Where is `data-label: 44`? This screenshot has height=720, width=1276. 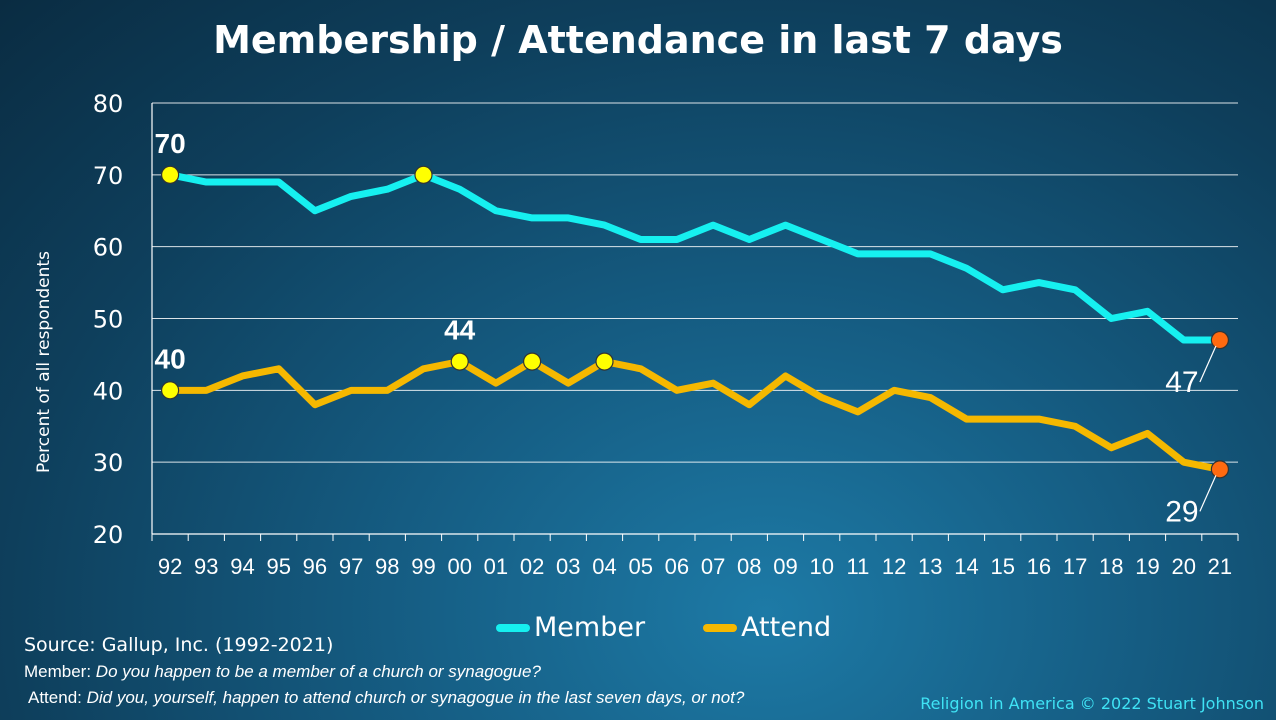 data-label: 44 is located at coordinates (460, 330).